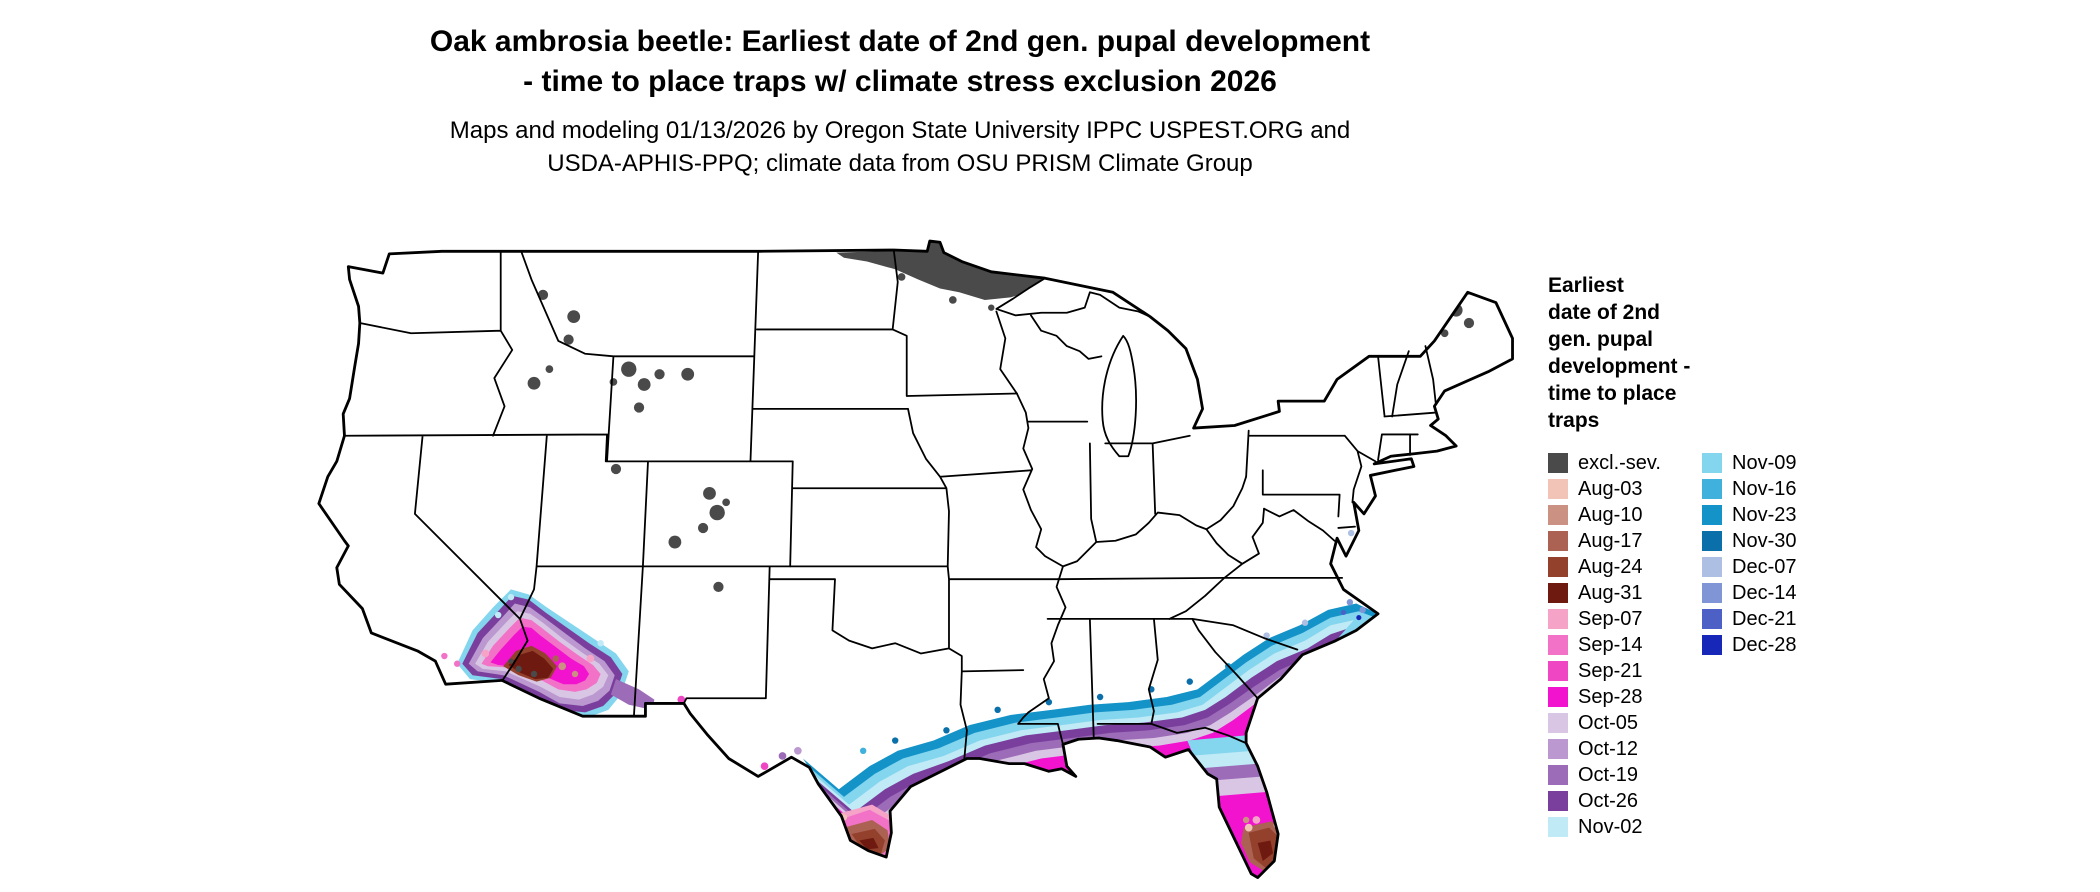 The height and width of the screenshot is (892, 2100). What do you see at coordinates (1610, 514) in the screenshot?
I see `legend-label: Aug-10` at bounding box center [1610, 514].